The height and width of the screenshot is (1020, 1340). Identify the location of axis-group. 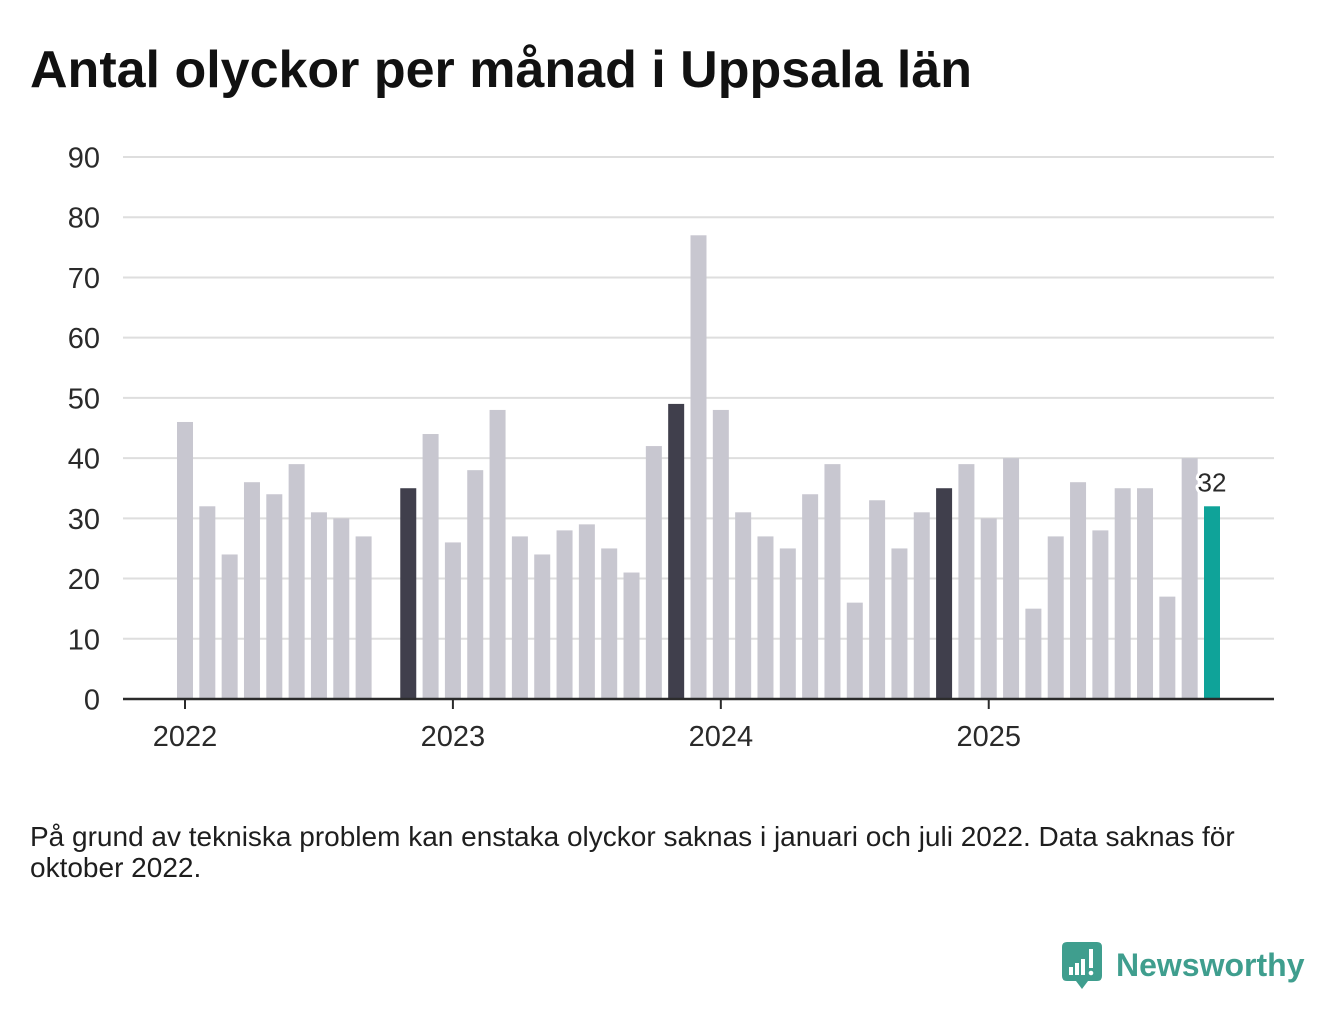
(698, 703).